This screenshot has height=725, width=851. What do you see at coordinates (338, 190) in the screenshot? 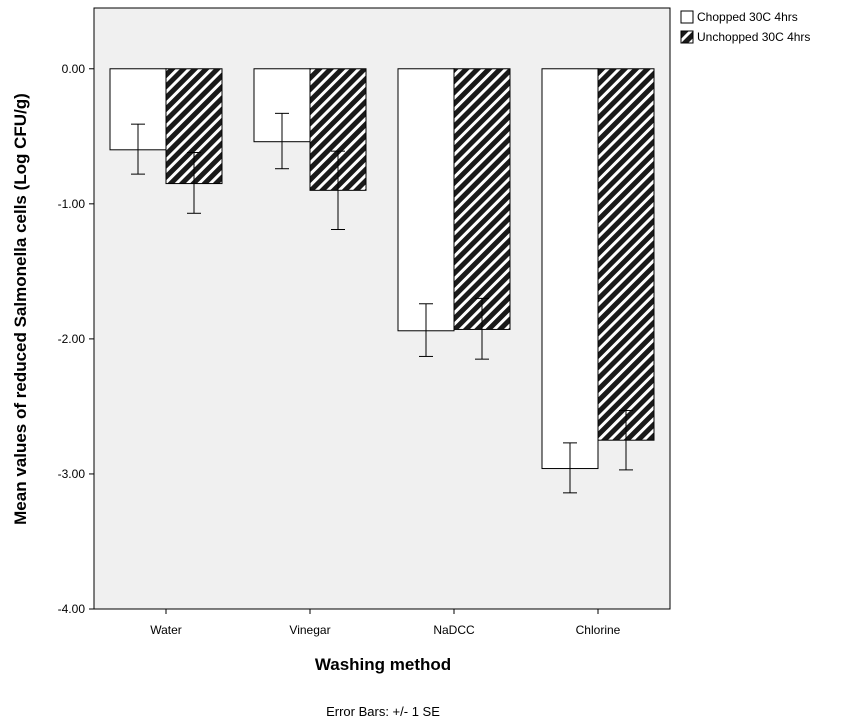
I see `error-bar-unchopped-vinegar` at bounding box center [338, 190].